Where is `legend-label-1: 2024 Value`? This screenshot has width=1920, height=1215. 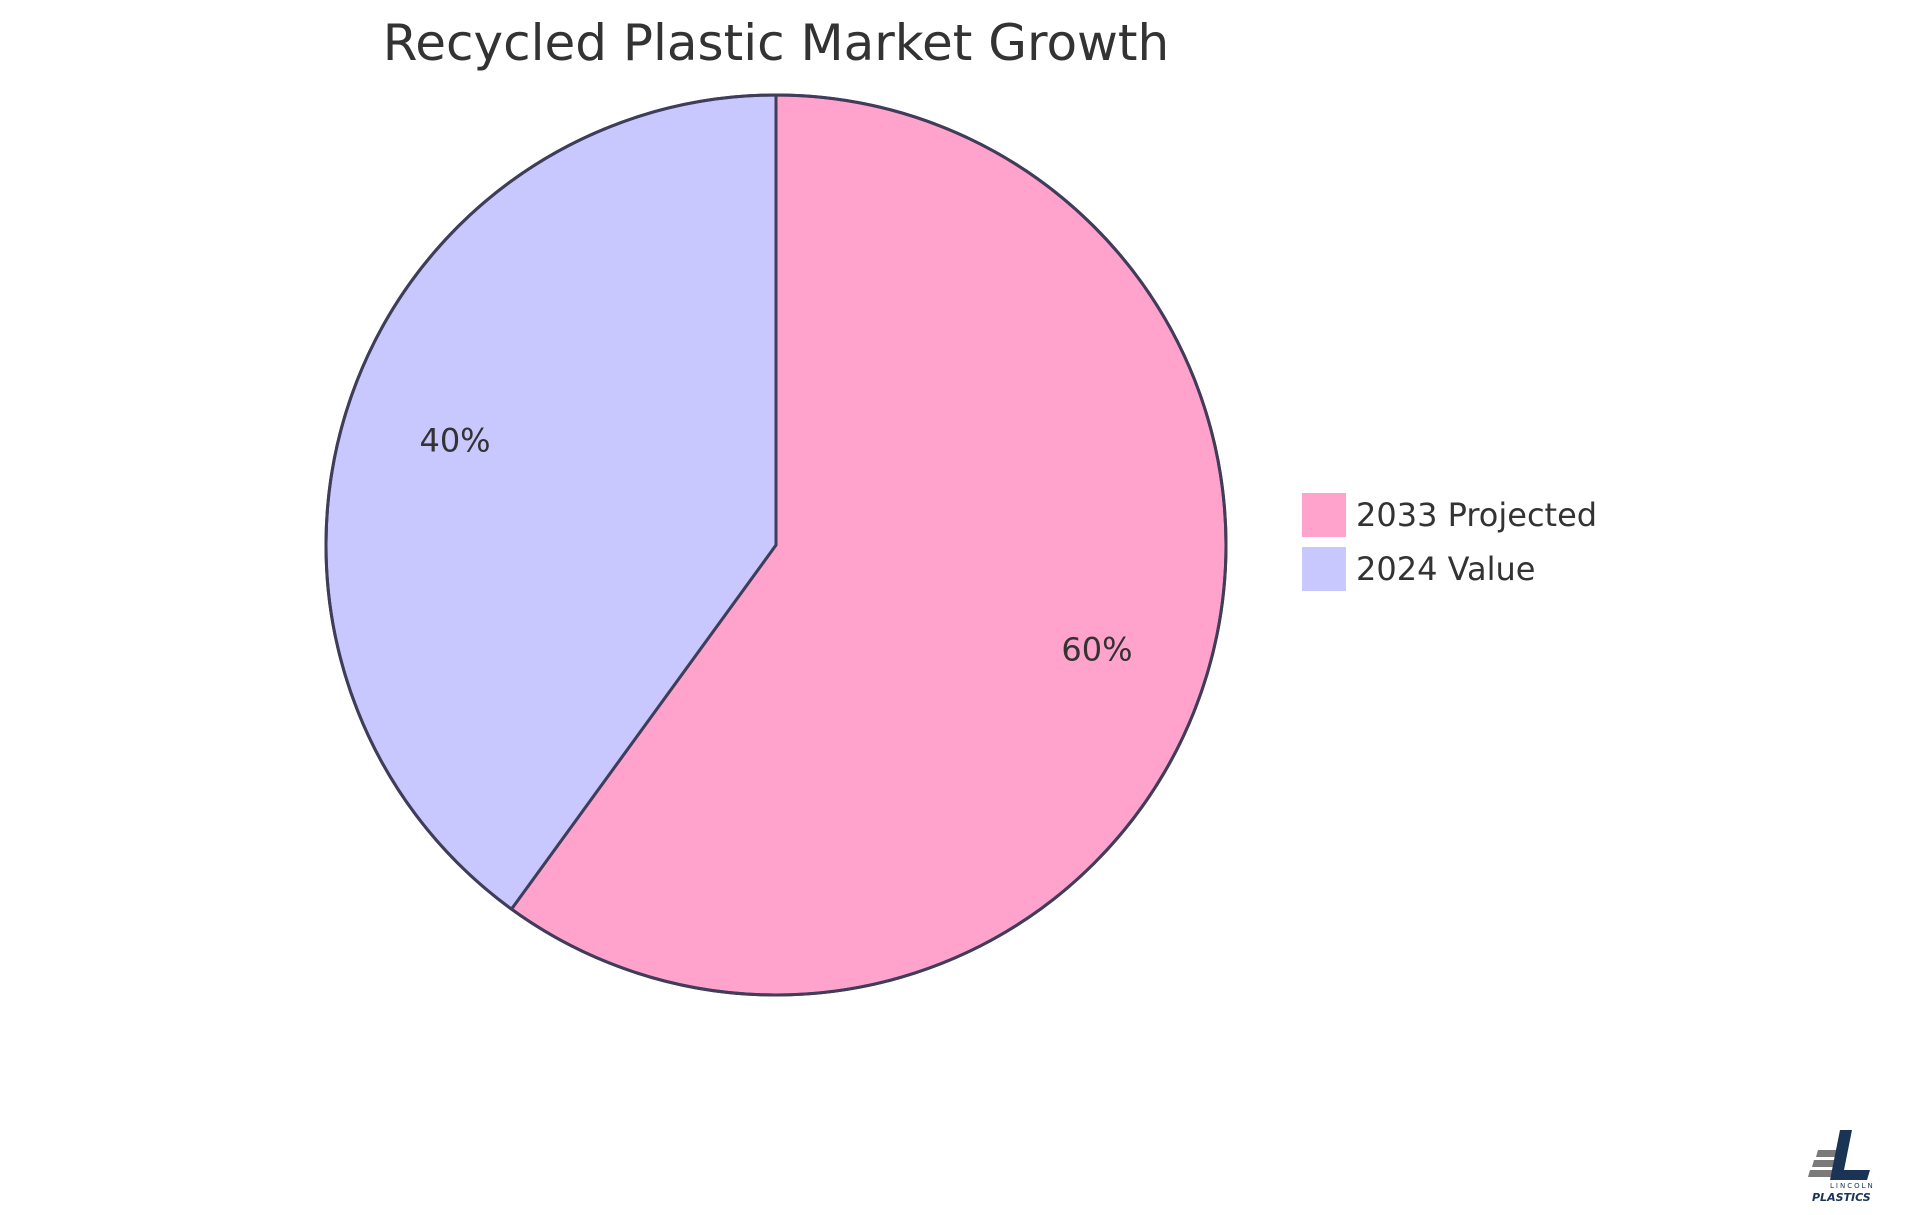
legend-label-1: 2024 Value is located at coordinates (1445, 569).